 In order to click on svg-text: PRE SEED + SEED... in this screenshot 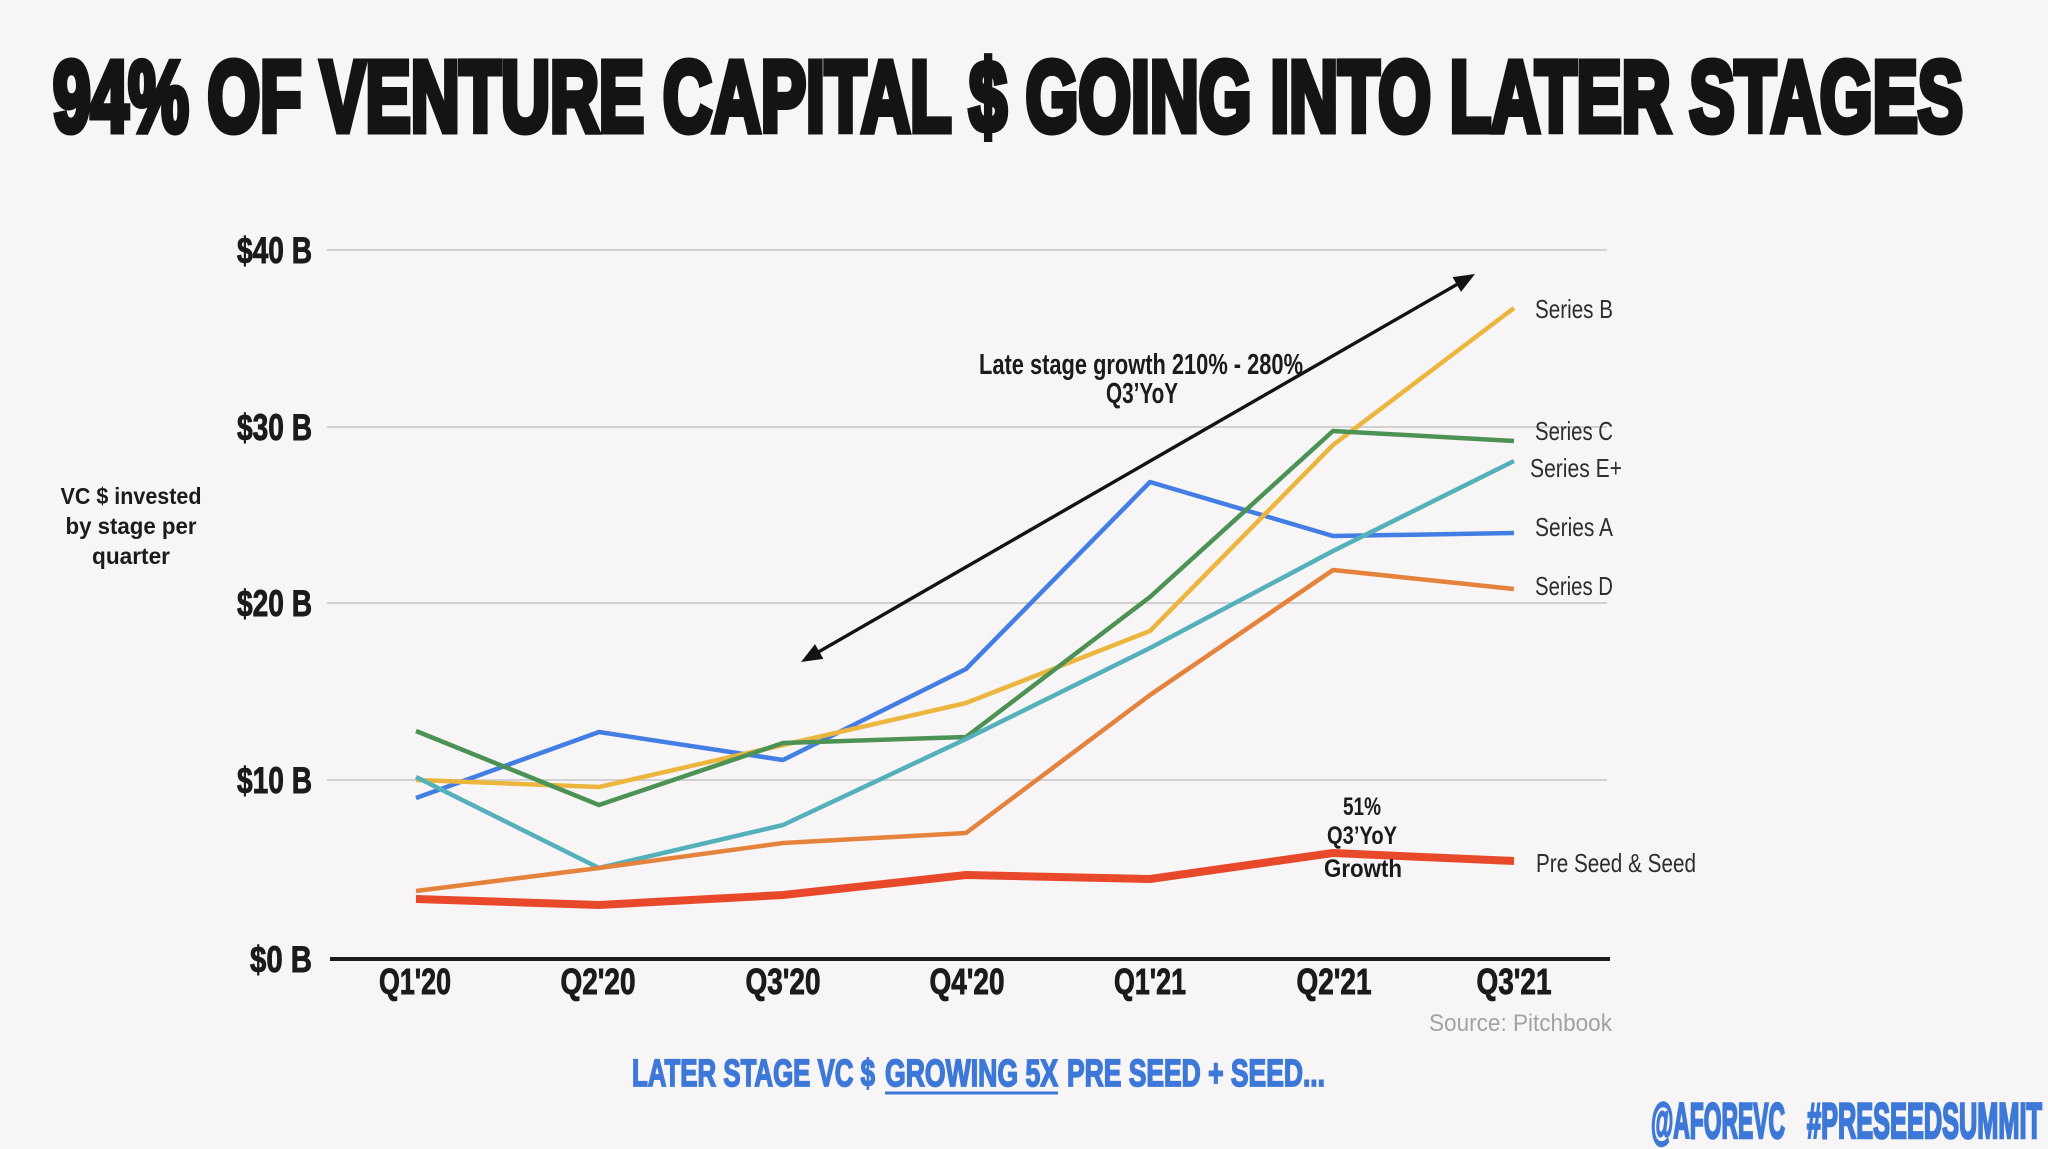, I will do `click(1196, 1074)`.